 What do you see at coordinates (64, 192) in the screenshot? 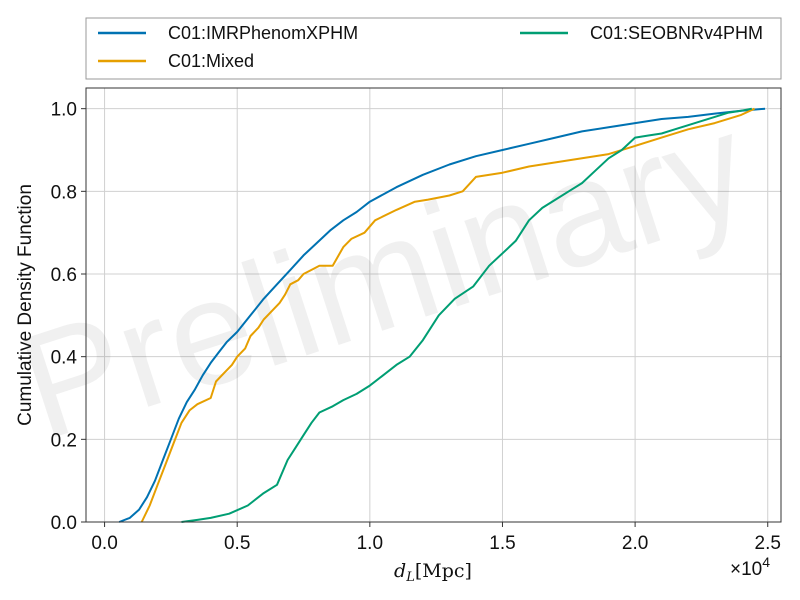
I see `y-tick-label: 0.8` at bounding box center [64, 192].